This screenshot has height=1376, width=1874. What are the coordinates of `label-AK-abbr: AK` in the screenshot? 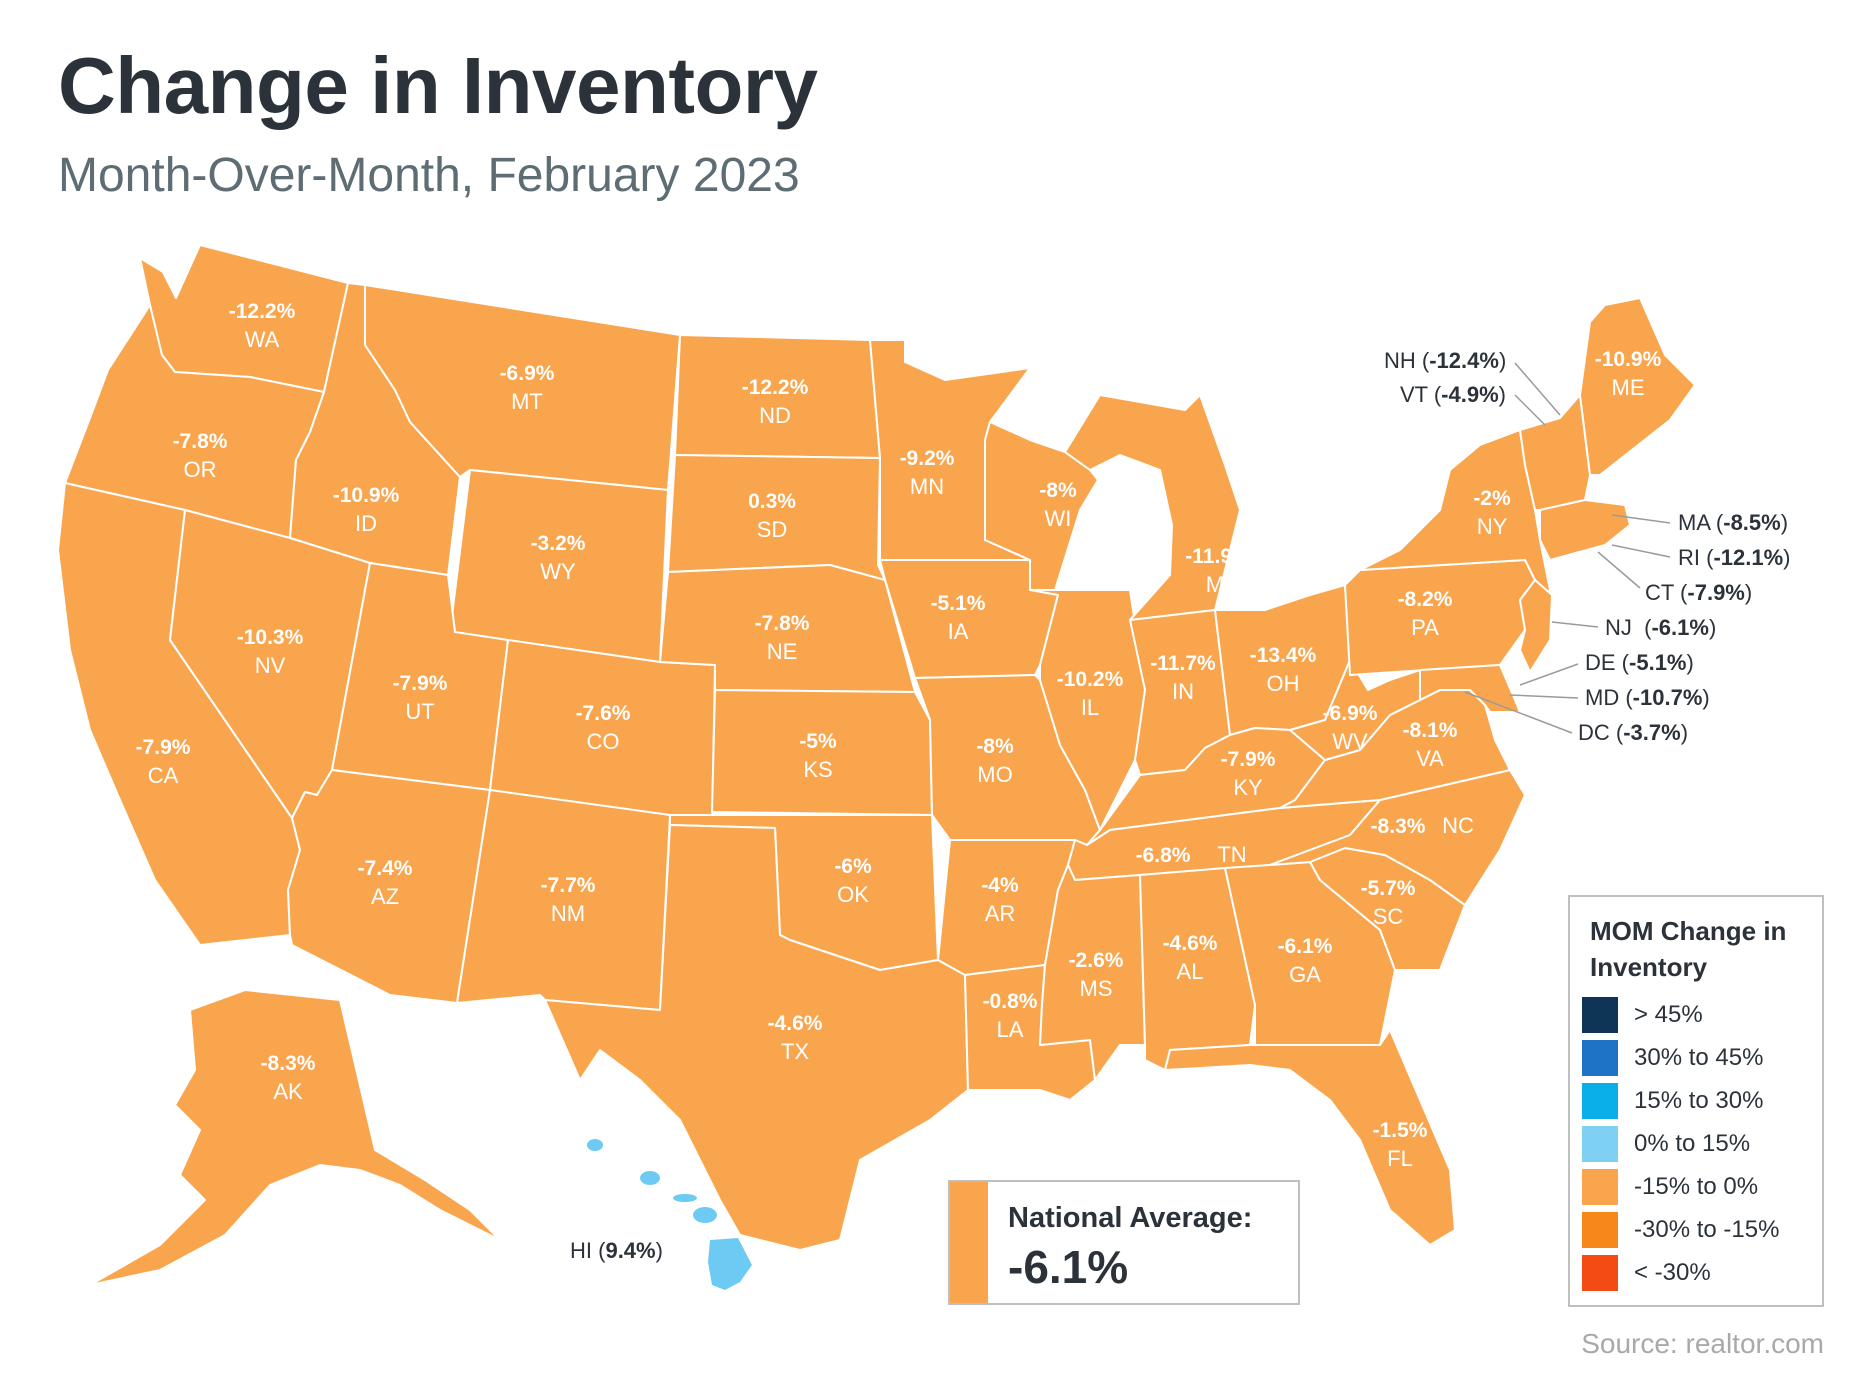 It's located at (288, 1091).